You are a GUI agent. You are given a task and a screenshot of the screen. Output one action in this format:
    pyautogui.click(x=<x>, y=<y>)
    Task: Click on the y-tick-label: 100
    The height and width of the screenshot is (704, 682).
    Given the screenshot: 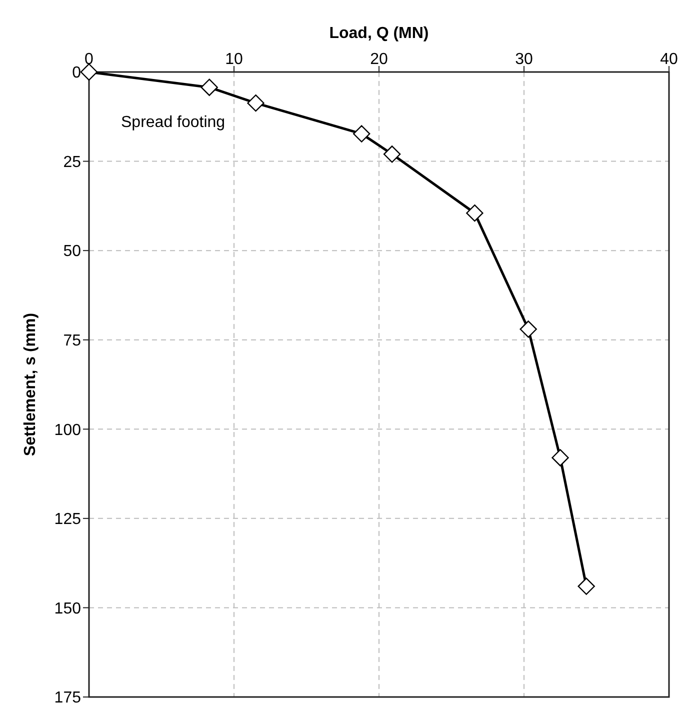 What is the action you would take?
    pyautogui.click(x=68, y=430)
    